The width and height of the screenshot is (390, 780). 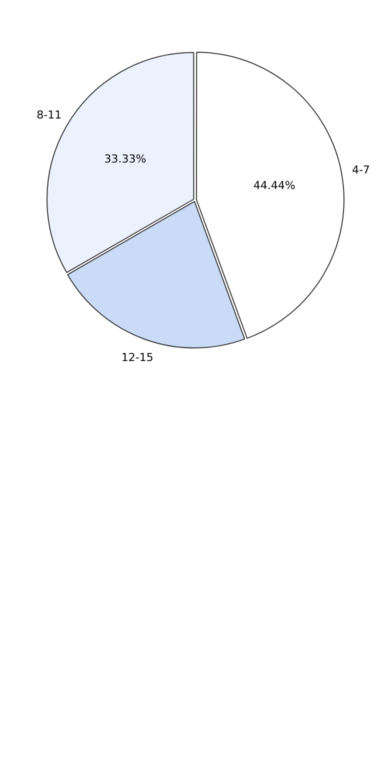 What do you see at coordinates (125, 159) in the screenshot?
I see `data-label: 33.33%` at bounding box center [125, 159].